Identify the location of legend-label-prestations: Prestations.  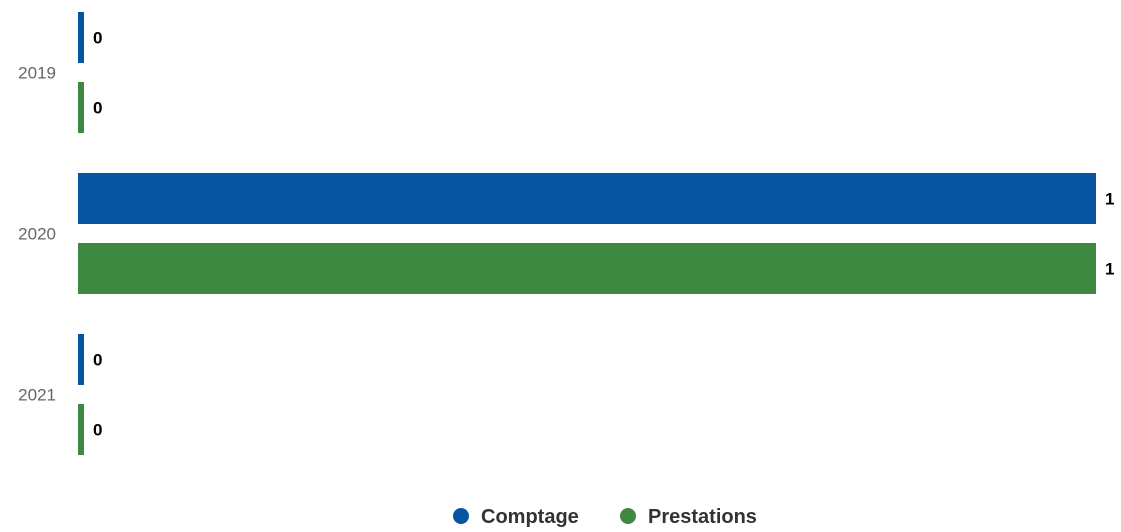
(702, 517).